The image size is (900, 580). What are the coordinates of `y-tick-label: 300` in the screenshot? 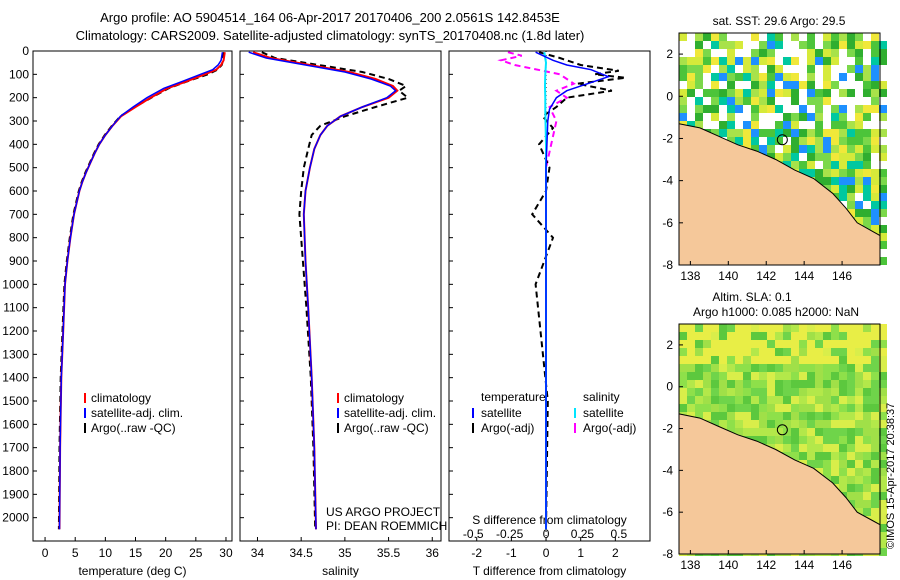 It's located at (19, 121).